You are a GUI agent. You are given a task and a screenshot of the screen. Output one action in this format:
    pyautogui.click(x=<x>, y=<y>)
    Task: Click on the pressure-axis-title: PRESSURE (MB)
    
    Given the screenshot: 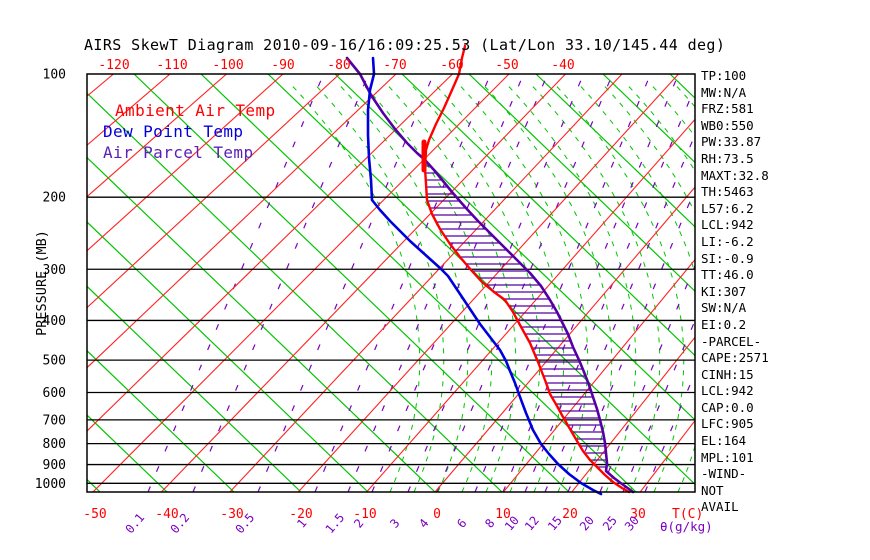 What is the action you would take?
    pyautogui.click(x=42, y=283)
    